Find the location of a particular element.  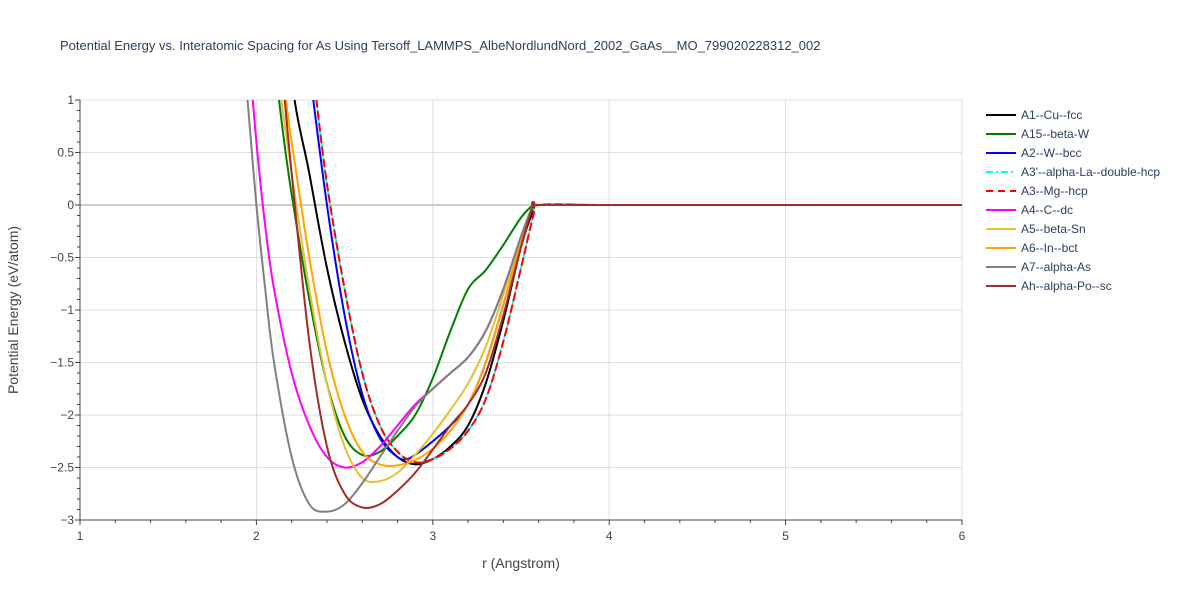

x-tick-label: 6 is located at coordinates (962, 536).